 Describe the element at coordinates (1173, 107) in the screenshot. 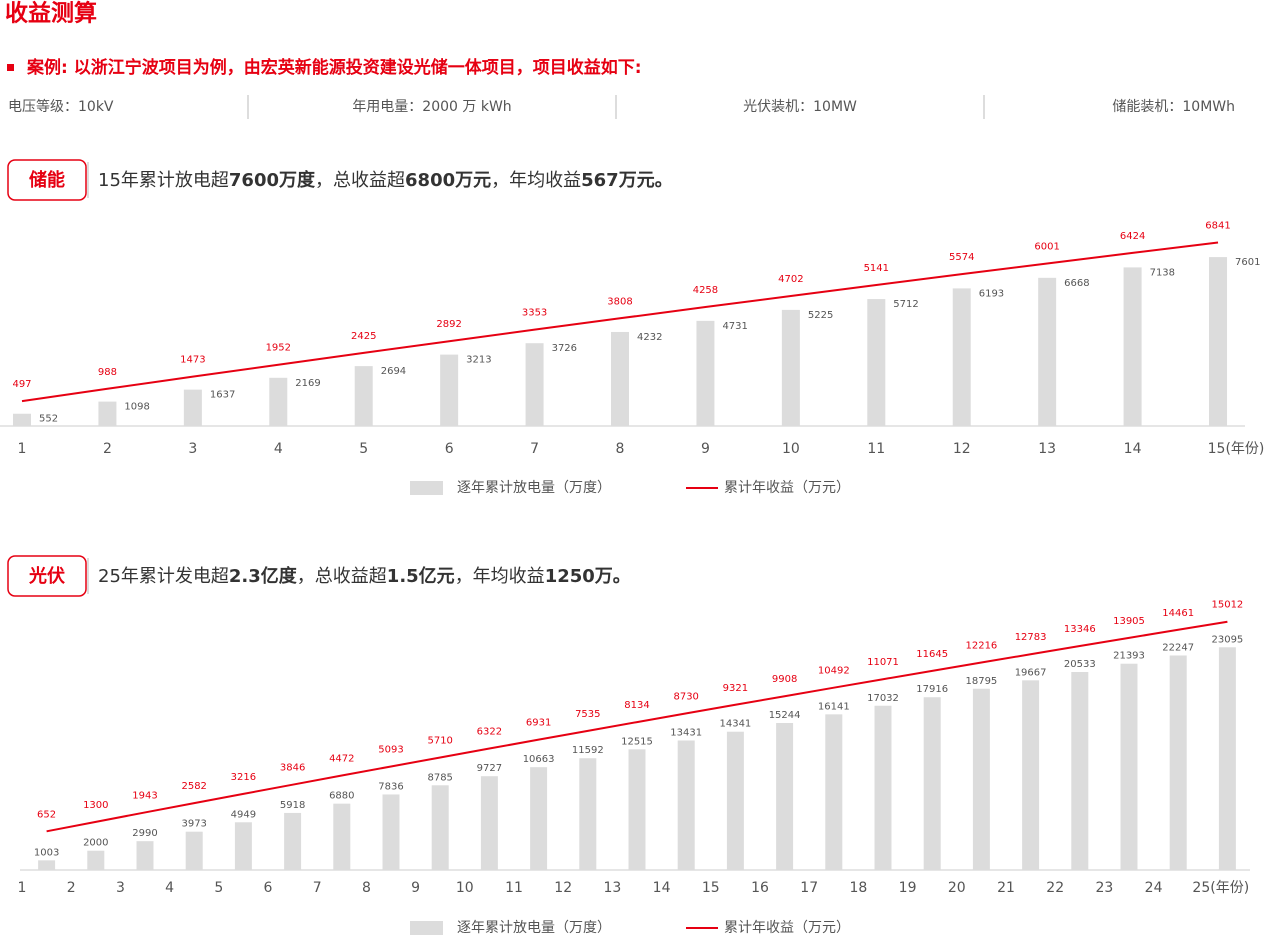

I see `info-item: 储能装机：10MWh` at that location.